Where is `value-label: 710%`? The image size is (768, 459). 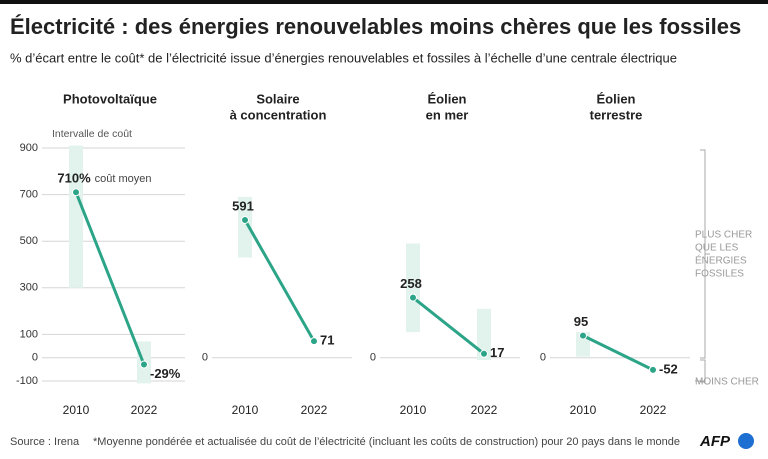 value-label: 710% is located at coordinates (74, 178).